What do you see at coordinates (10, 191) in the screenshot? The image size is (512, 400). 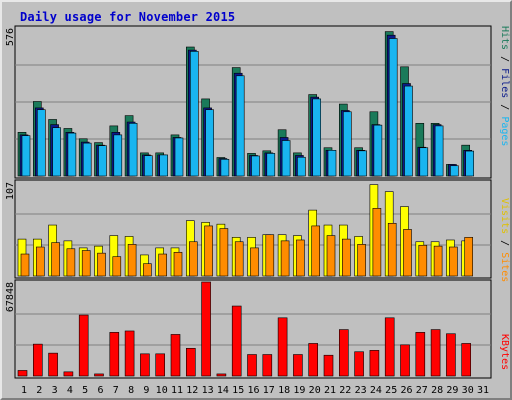 I see `visits-max-label: 107` at bounding box center [10, 191].